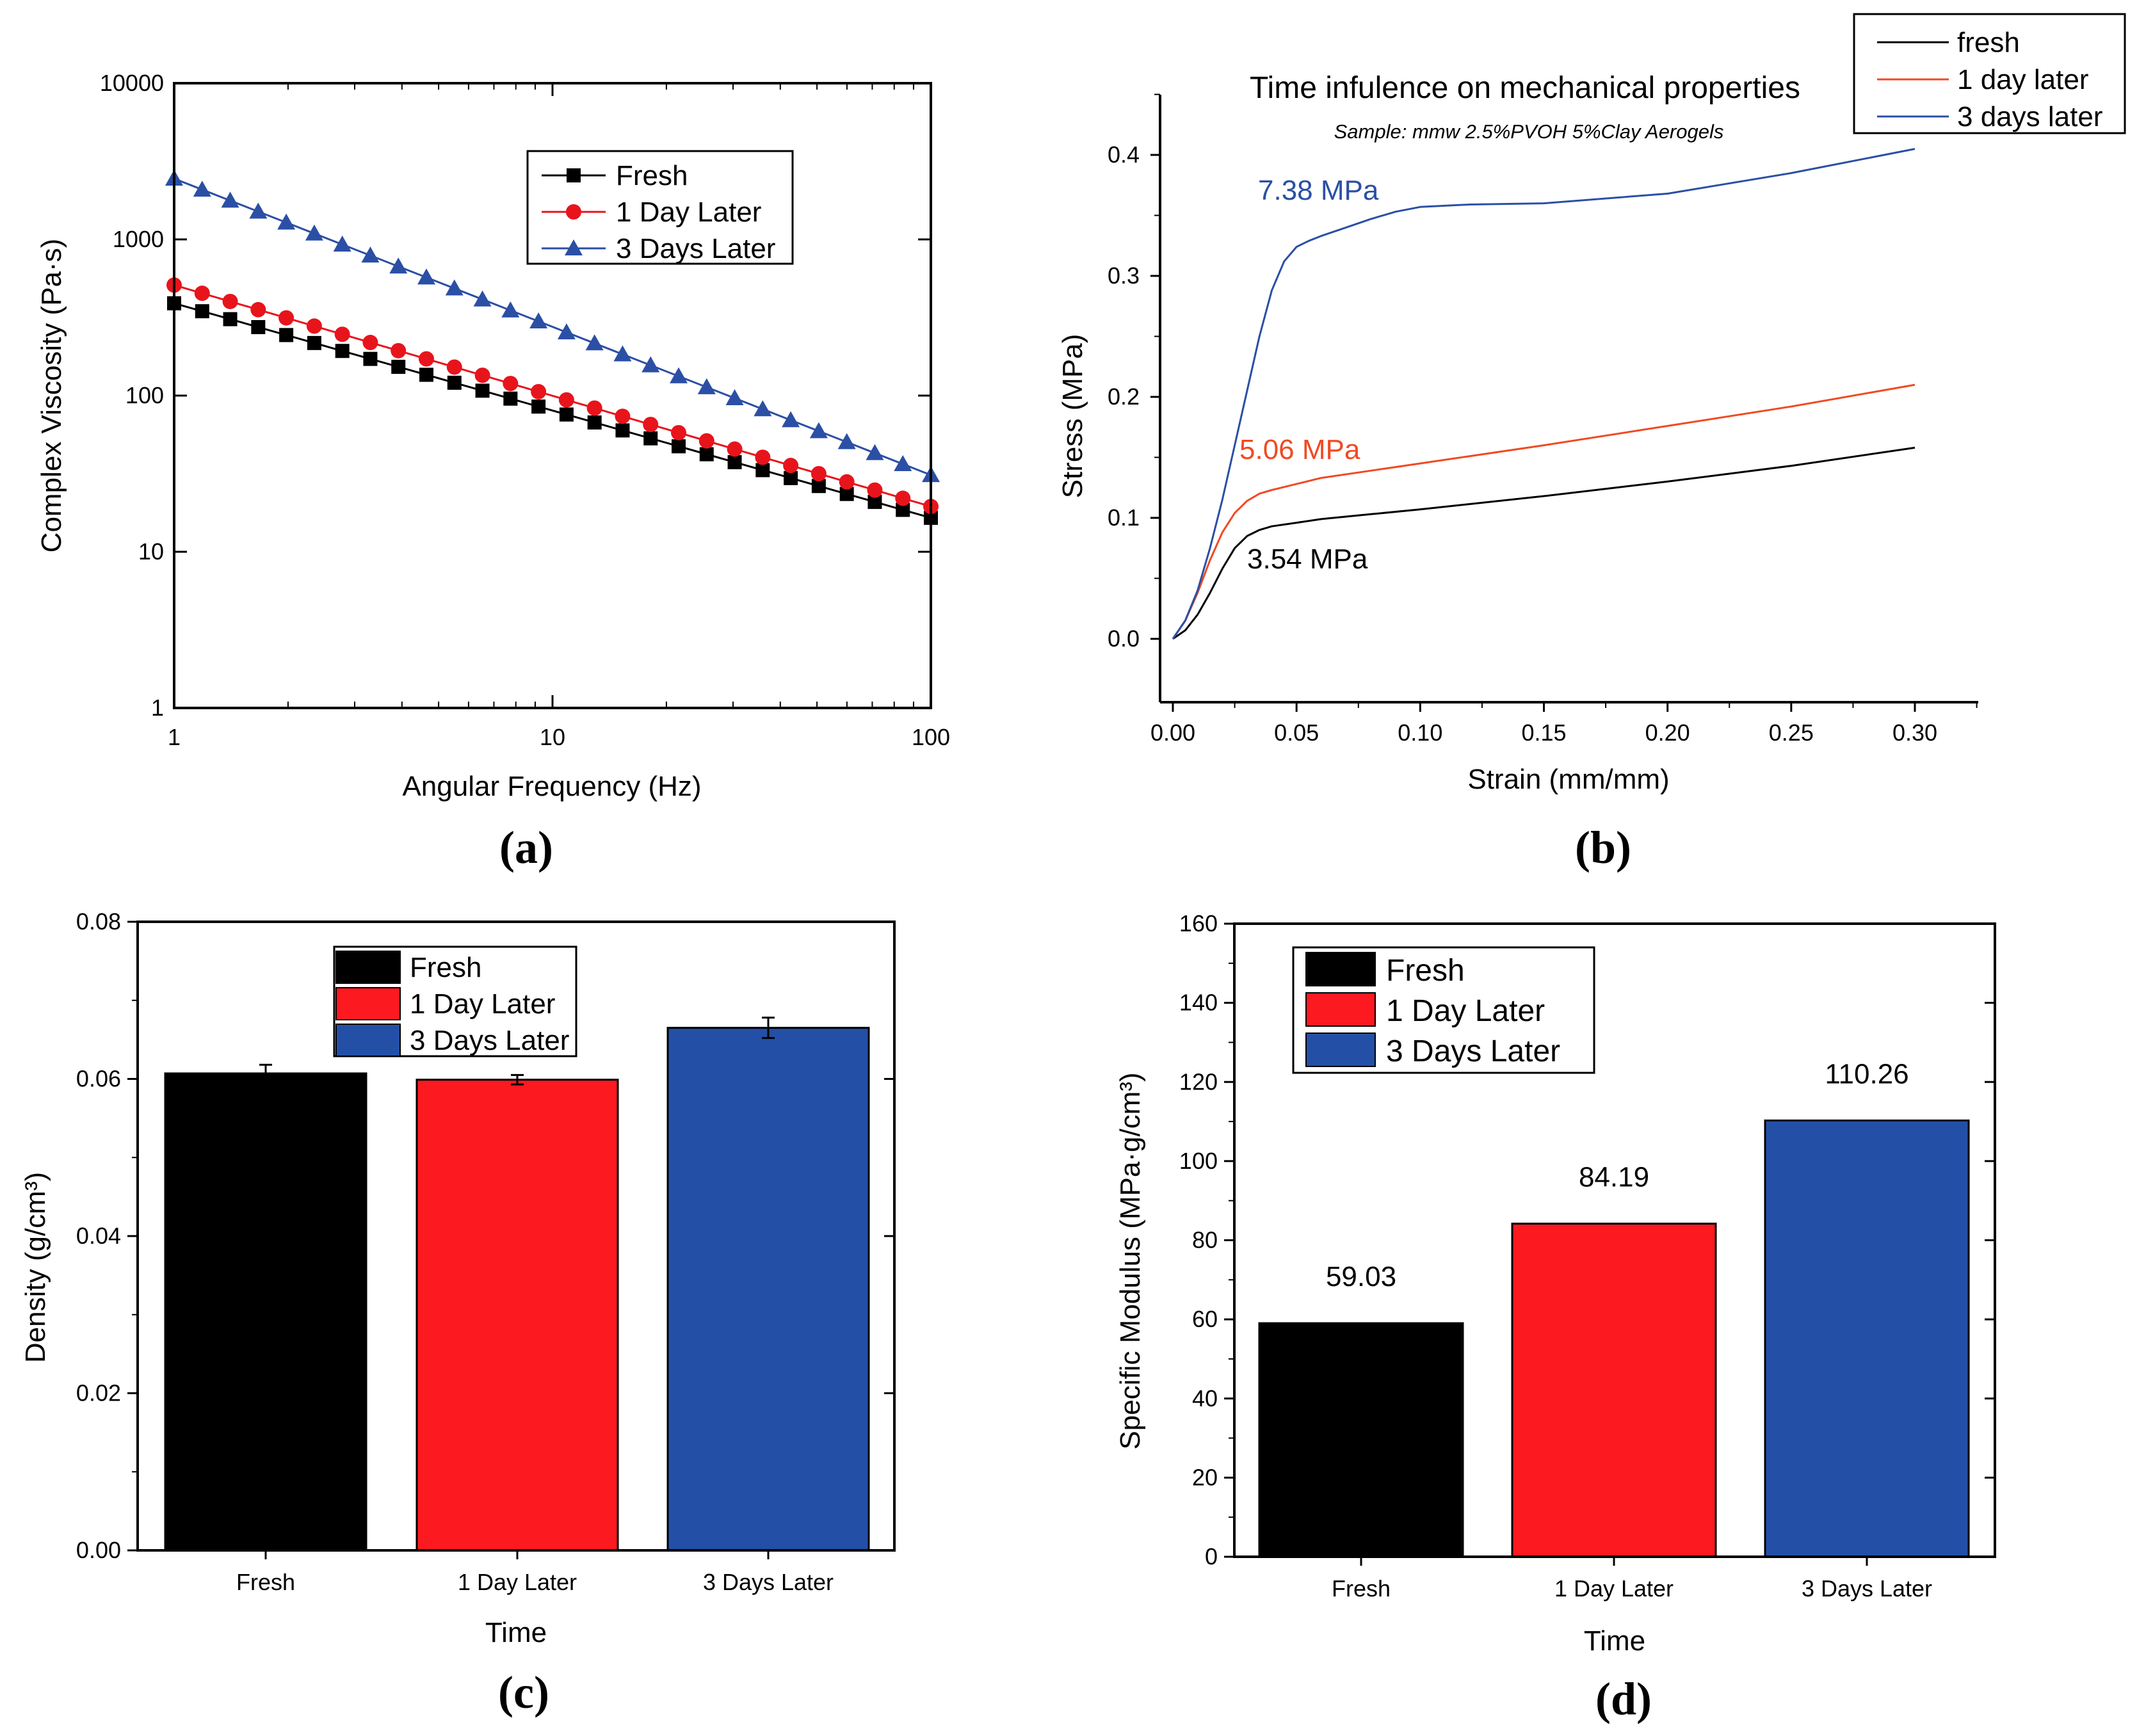  What do you see at coordinates (1465, 1011) in the screenshot?
I see `panel-d-legend-label-1: 1 Day Later` at bounding box center [1465, 1011].